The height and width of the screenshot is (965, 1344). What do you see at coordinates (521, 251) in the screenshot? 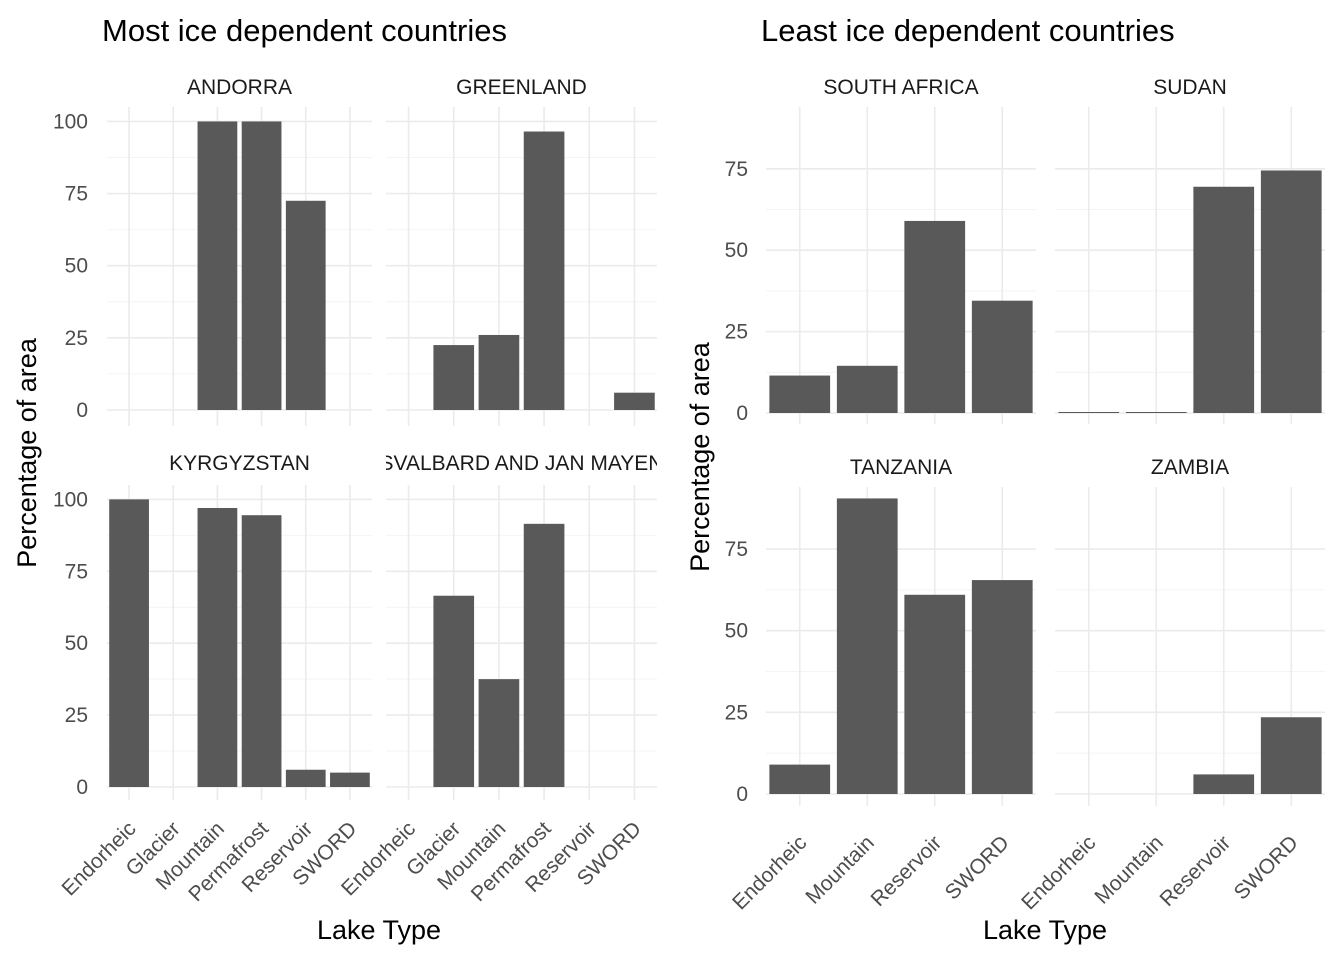
I see `facet-panel: GREENLAND` at bounding box center [521, 251].